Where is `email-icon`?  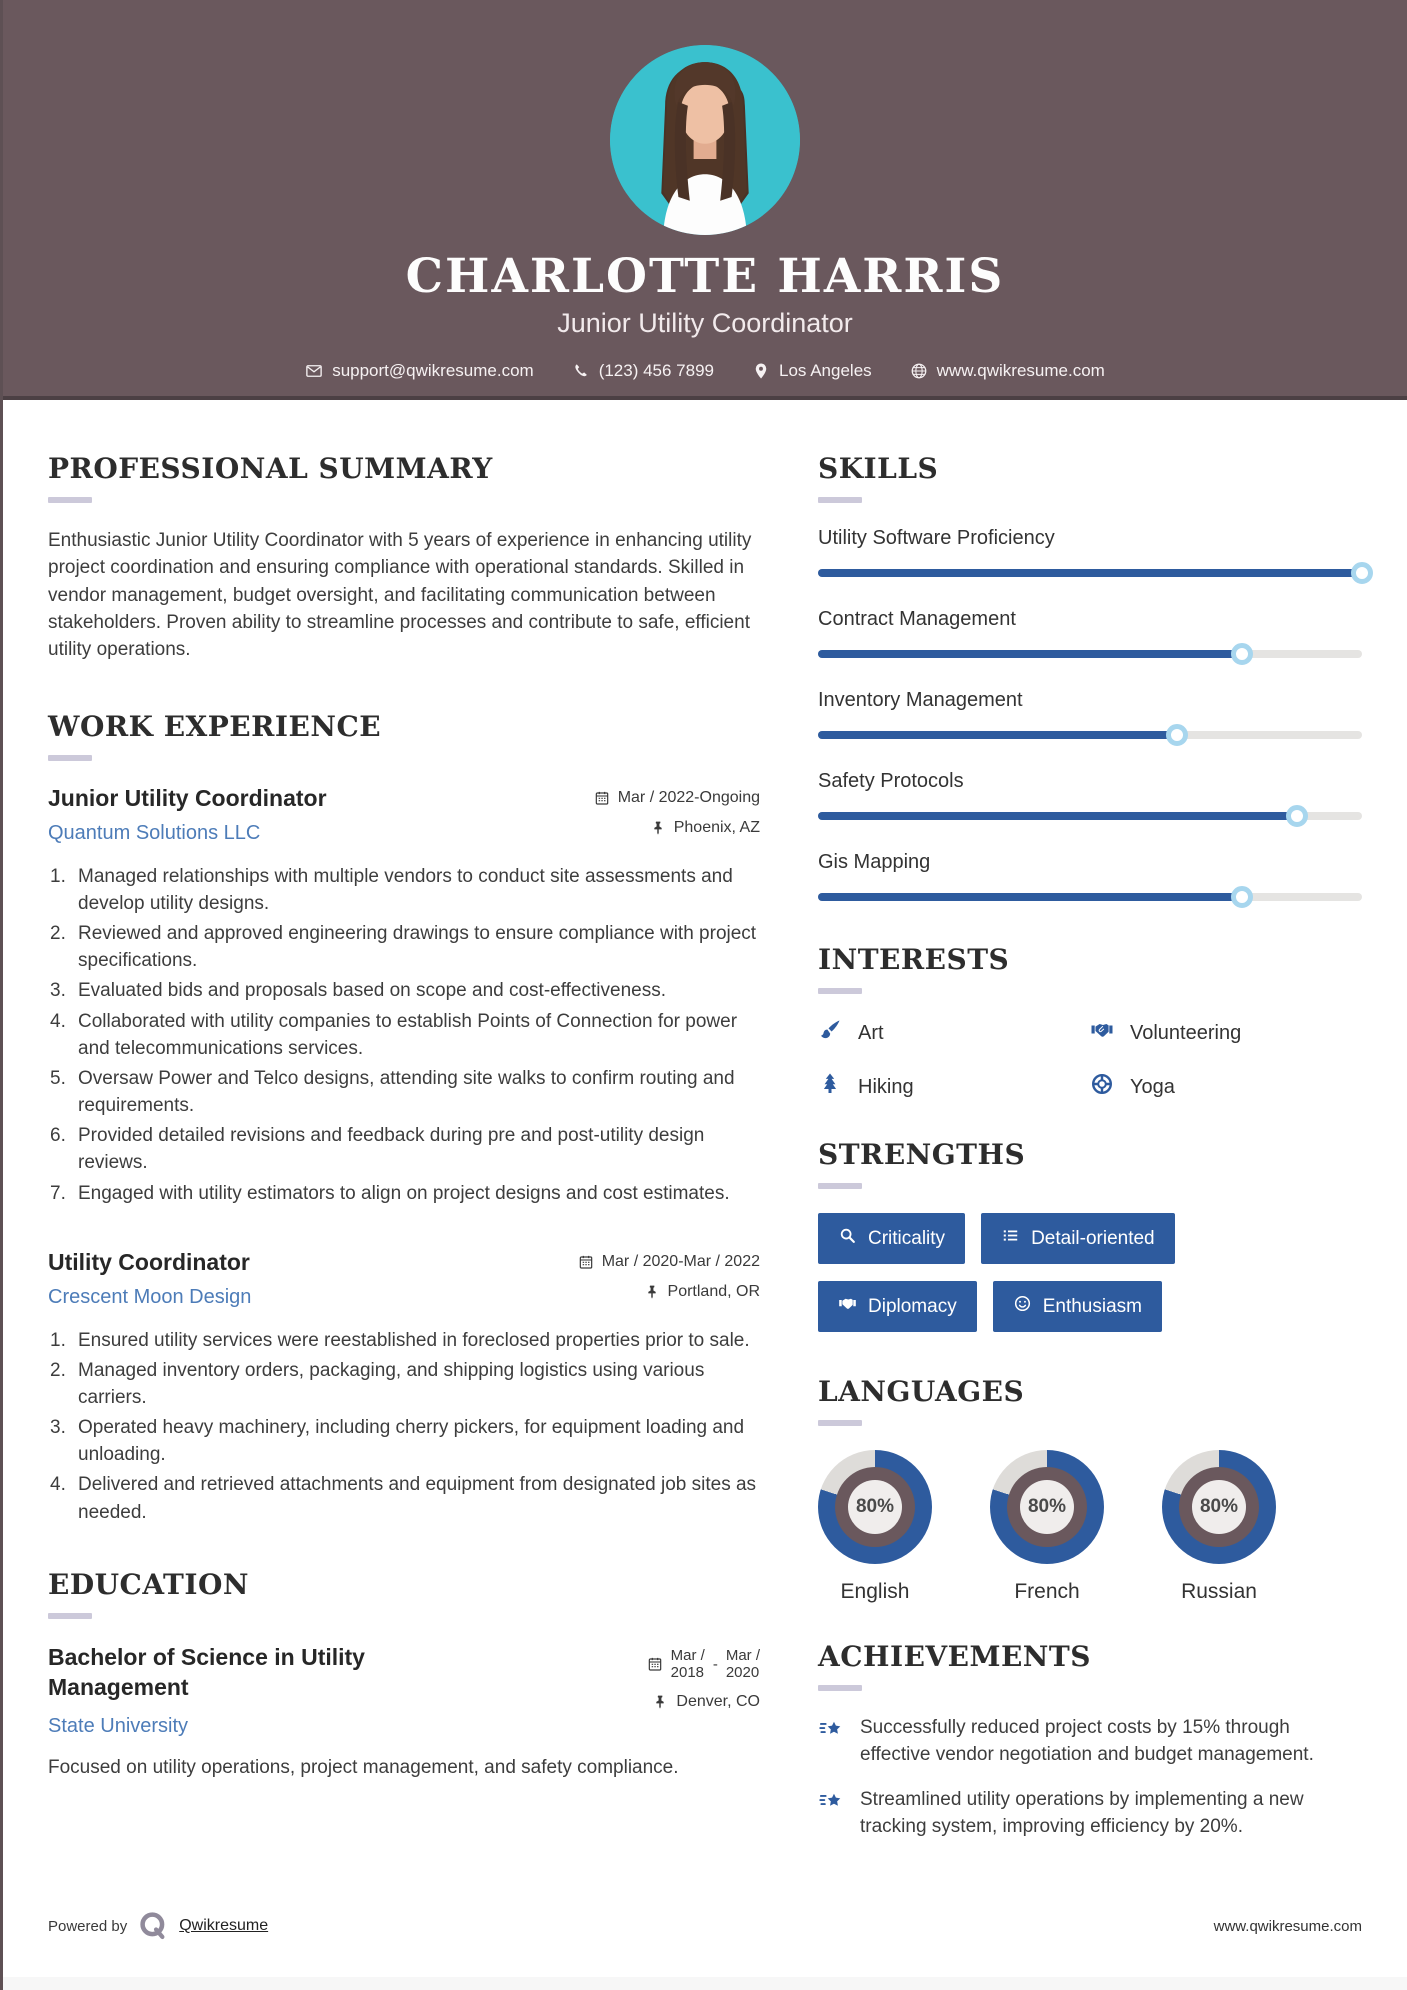 email-icon is located at coordinates (314, 371).